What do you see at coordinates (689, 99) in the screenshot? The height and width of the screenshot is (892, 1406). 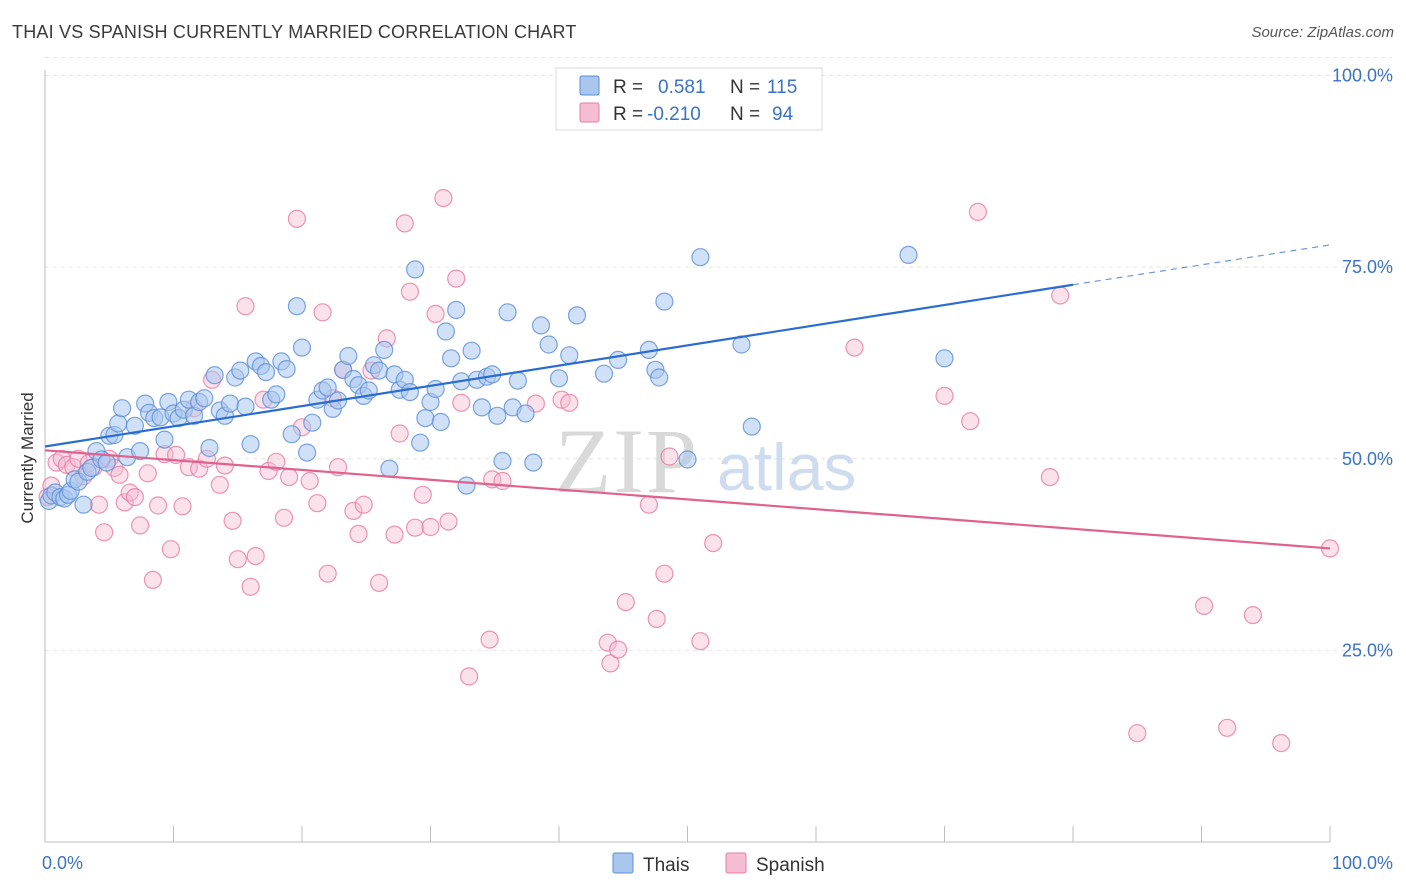 I see `legend-top: R = 0.581 N = 115 R = -0.210 N = 94` at bounding box center [689, 99].